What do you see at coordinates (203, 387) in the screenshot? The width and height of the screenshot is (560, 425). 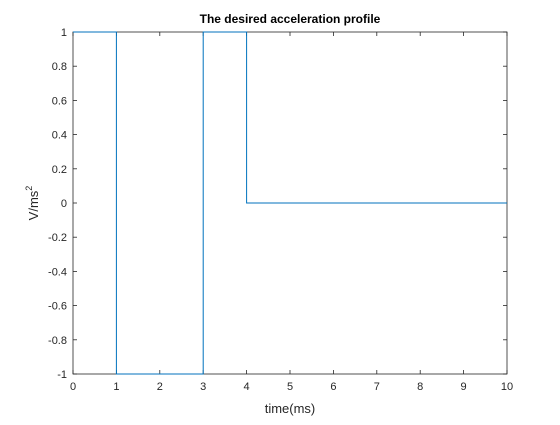 I see `x-tick-label: 3` at bounding box center [203, 387].